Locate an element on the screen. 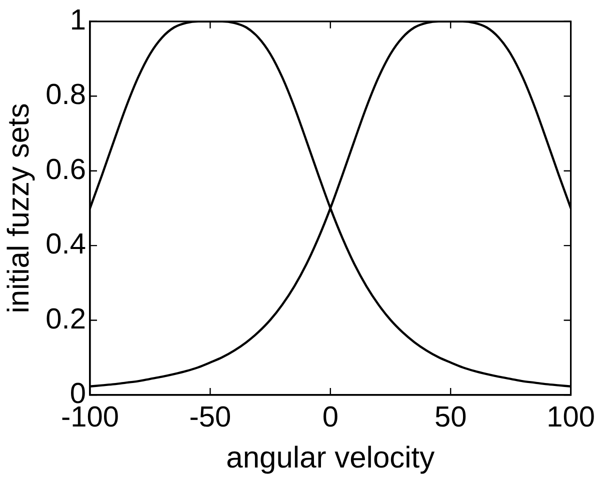  y-tick-label: 1 is located at coordinates (78, 20).